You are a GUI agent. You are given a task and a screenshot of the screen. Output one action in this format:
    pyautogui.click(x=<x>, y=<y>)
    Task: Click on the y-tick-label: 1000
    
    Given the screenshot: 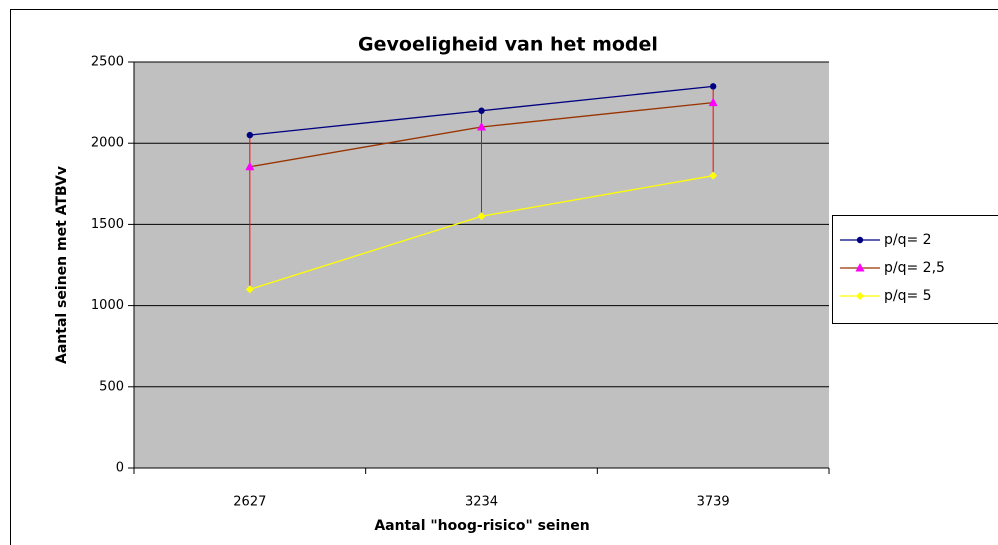 What is the action you would take?
    pyautogui.click(x=107, y=305)
    